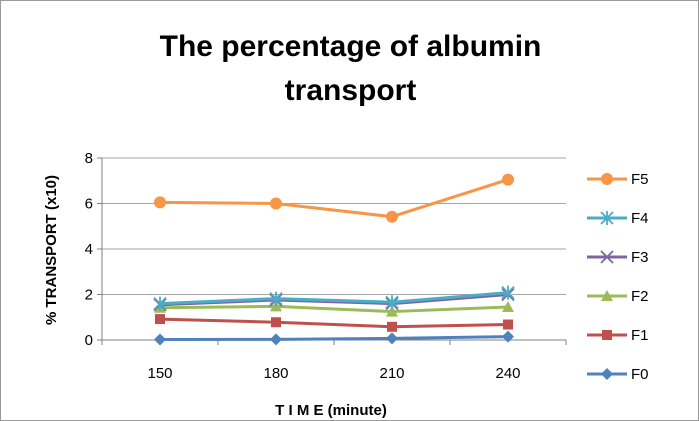 The width and height of the screenshot is (699, 421). Describe the element at coordinates (89, 295) in the screenshot. I see `y-tick-label: 2` at that location.